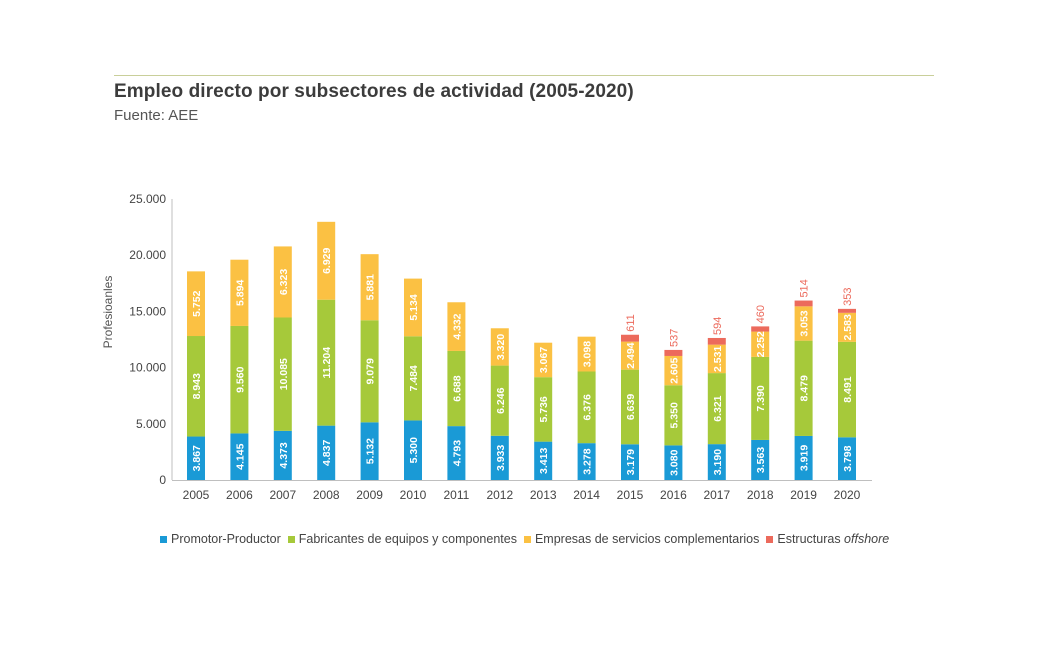 This screenshot has height=652, width=1049. I want to click on data-label: 3.563, so click(761, 460).